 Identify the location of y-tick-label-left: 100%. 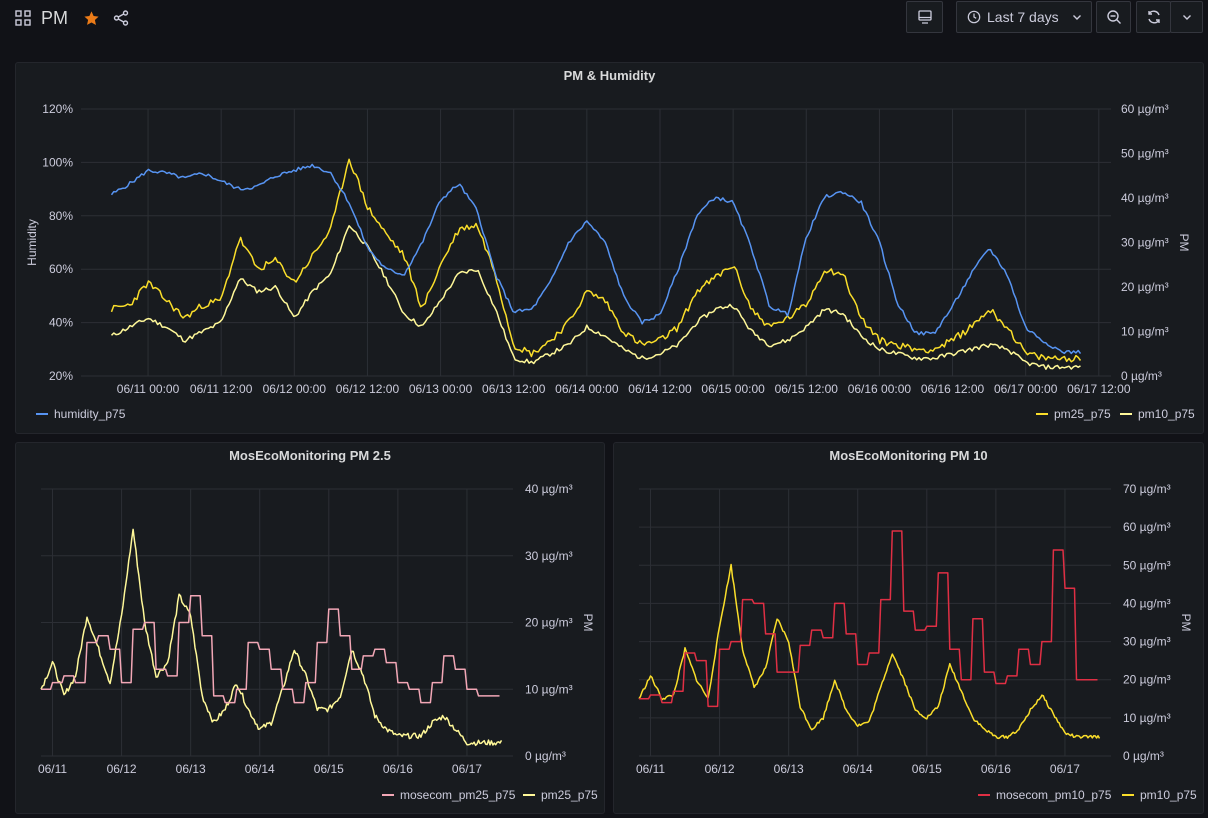
(57, 162).